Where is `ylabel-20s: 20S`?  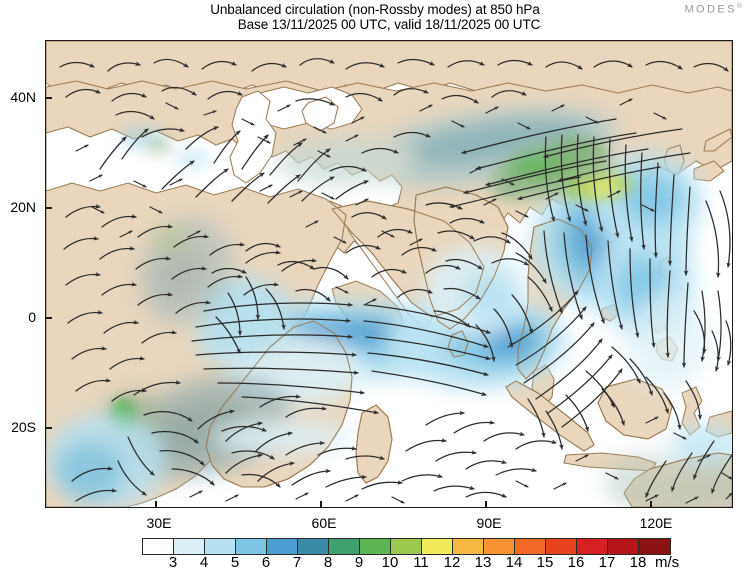
ylabel-20s: 20S is located at coordinates (23, 427).